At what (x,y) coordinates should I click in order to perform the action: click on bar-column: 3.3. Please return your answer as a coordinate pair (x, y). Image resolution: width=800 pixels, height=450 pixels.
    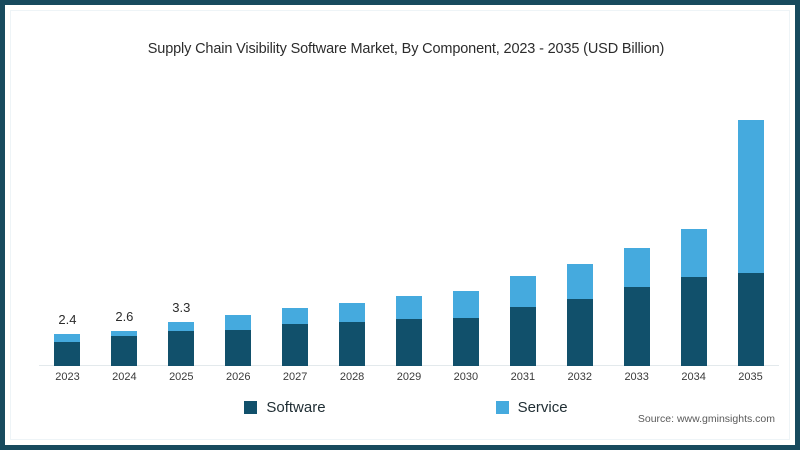
    Looking at the image, I should click on (181, 223).